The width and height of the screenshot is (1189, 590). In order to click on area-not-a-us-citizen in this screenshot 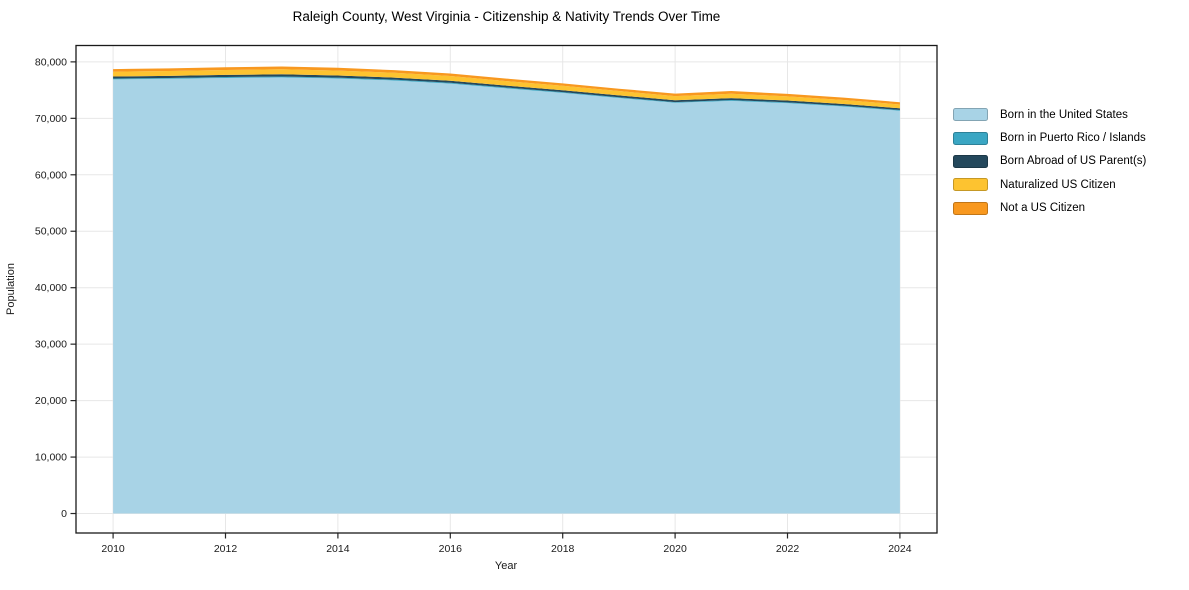, I will do `click(506, 85)`.